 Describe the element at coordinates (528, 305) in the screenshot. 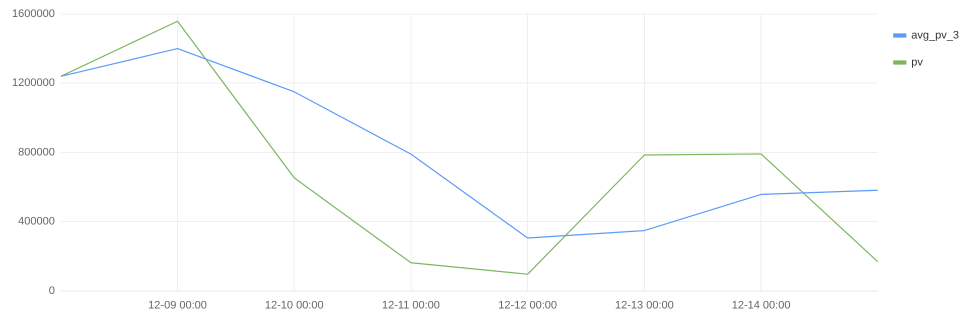

I see `x-tick-label: 12-12 00:00` at that location.